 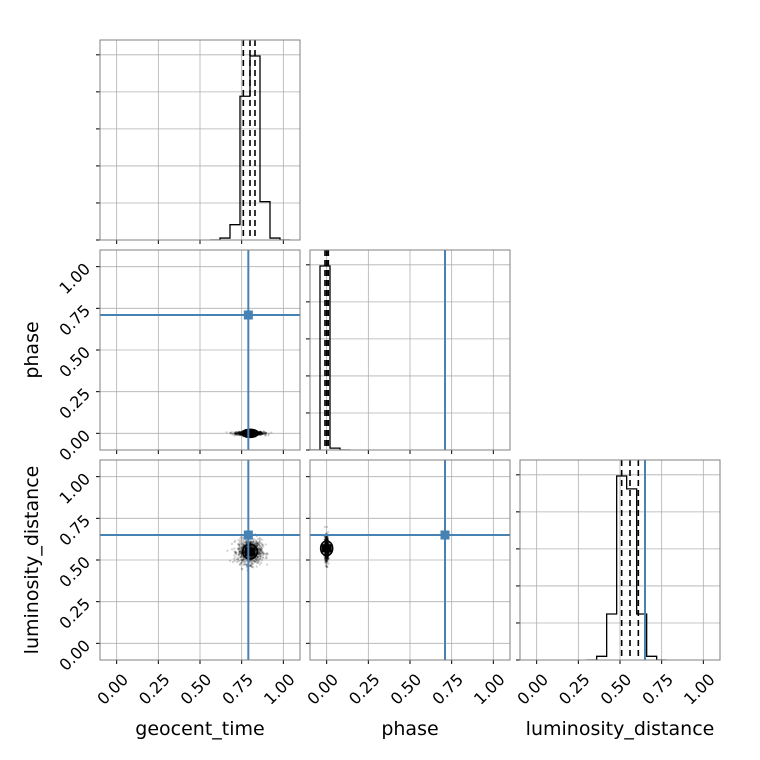 I want to click on y-axis-label-phase: phase, so click(x=32, y=349).